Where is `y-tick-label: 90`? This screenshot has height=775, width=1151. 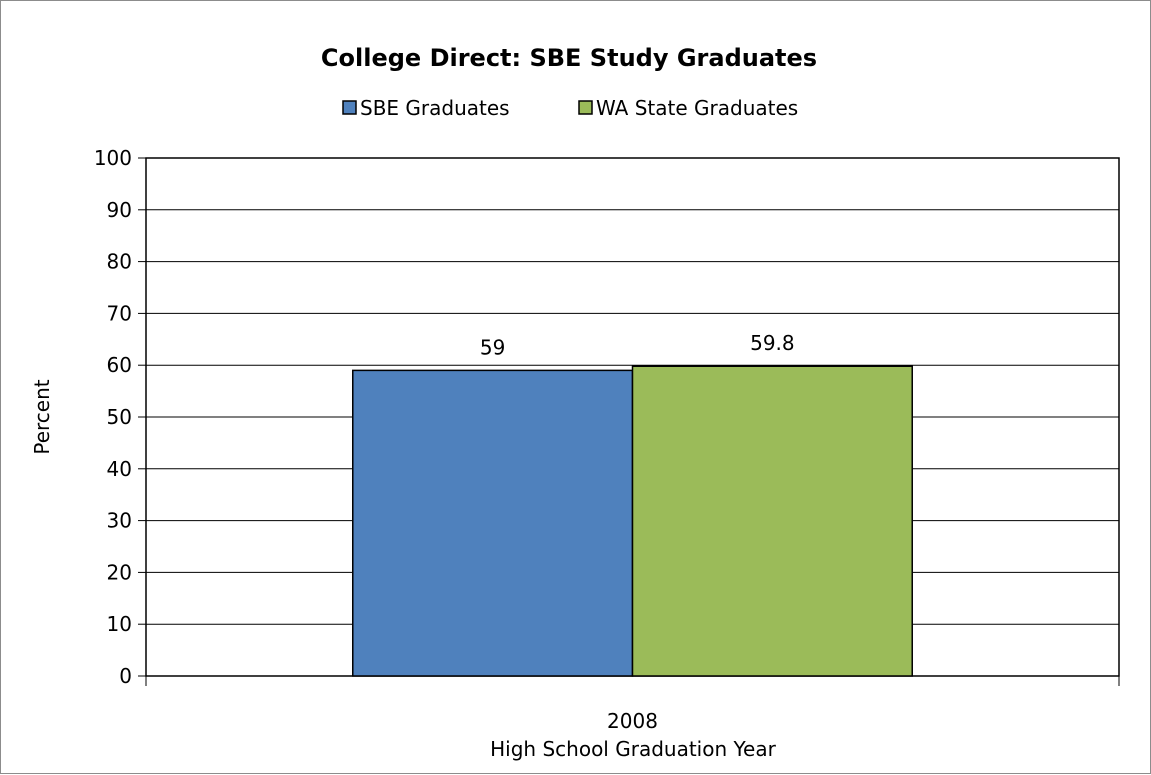 y-tick-label: 90 is located at coordinates (119, 210).